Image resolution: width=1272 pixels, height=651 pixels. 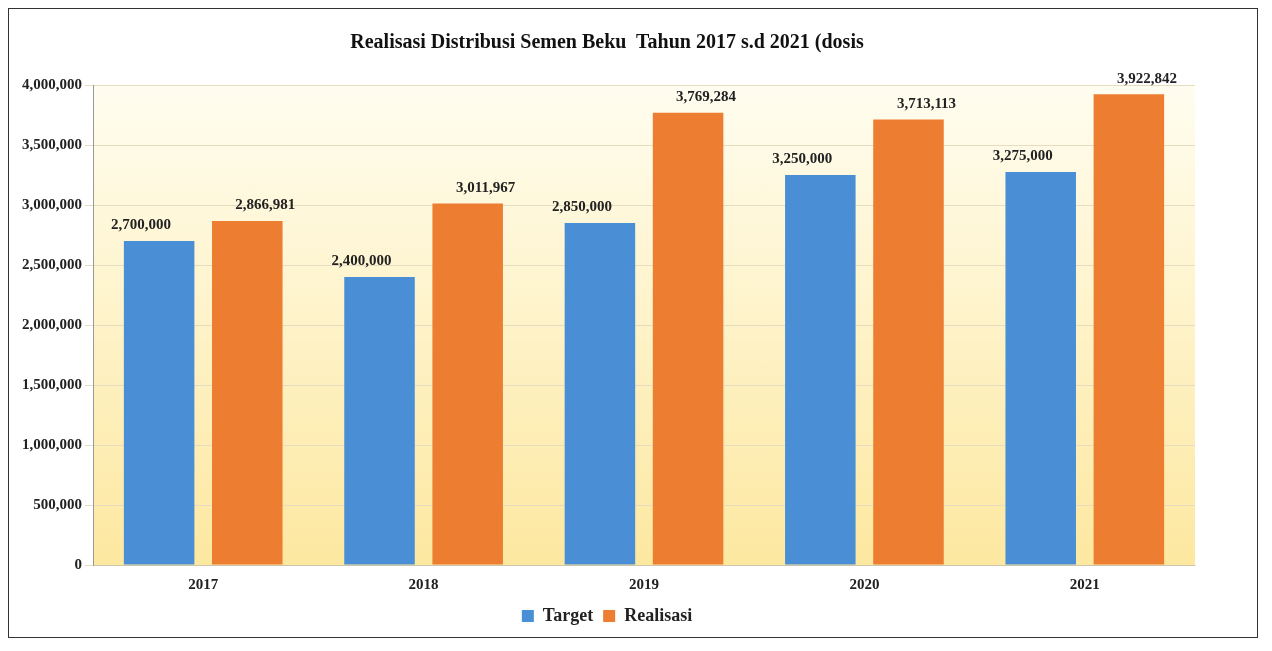 What do you see at coordinates (568, 614) in the screenshot?
I see `legend-label: Target` at bounding box center [568, 614].